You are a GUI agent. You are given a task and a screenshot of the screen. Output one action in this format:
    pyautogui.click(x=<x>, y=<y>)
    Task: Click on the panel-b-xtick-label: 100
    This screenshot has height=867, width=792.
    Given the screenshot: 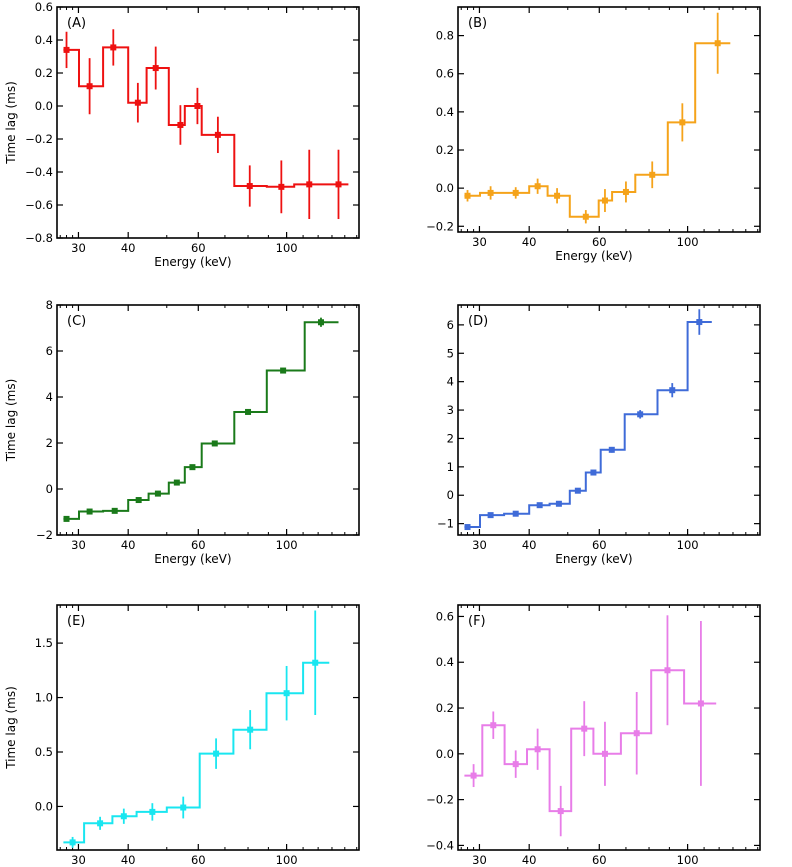 What is the action you would take?
    pyautogui.click(x=688, y=242)
    